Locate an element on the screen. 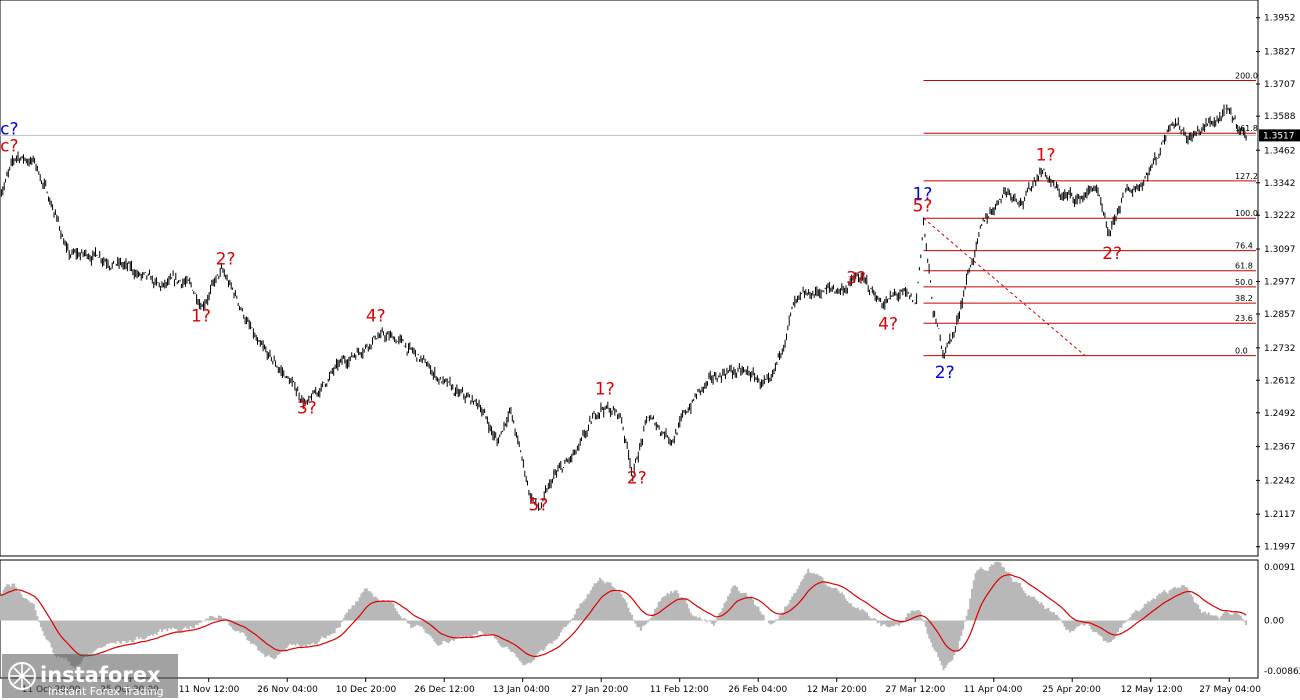 The image size is (1300, 700). y-tick-label: 1.2732 is located at coordinates (1280, 349).